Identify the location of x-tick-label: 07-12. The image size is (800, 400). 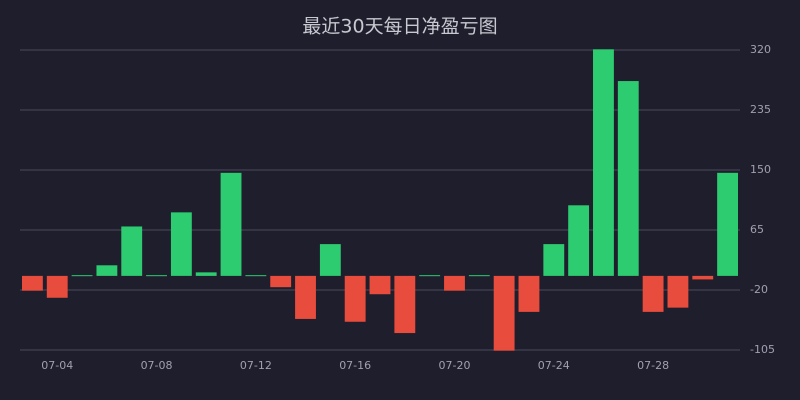
(256, 365).